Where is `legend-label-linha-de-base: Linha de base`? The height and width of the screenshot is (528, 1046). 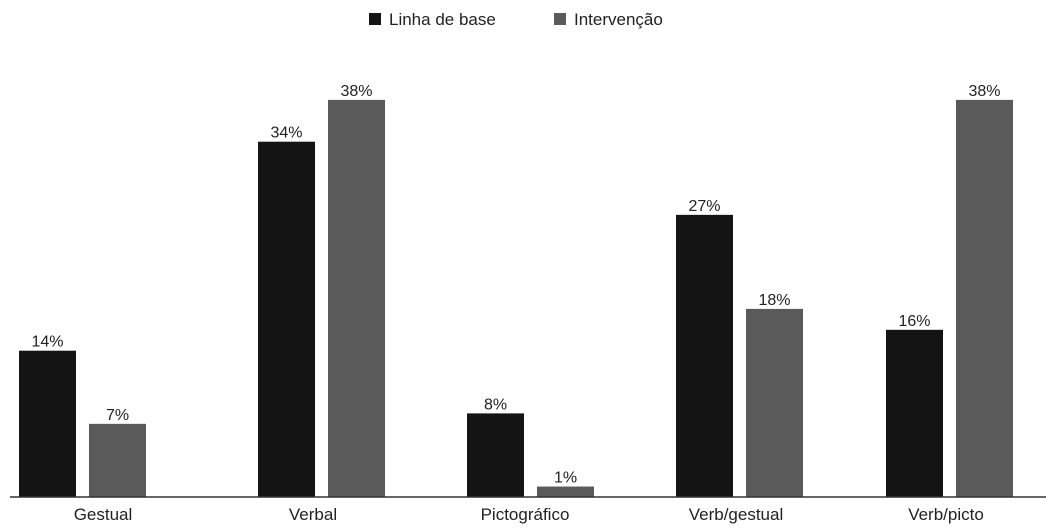
legend-label-linha-de-base: Linha de base is located at coordinates (442, 19).